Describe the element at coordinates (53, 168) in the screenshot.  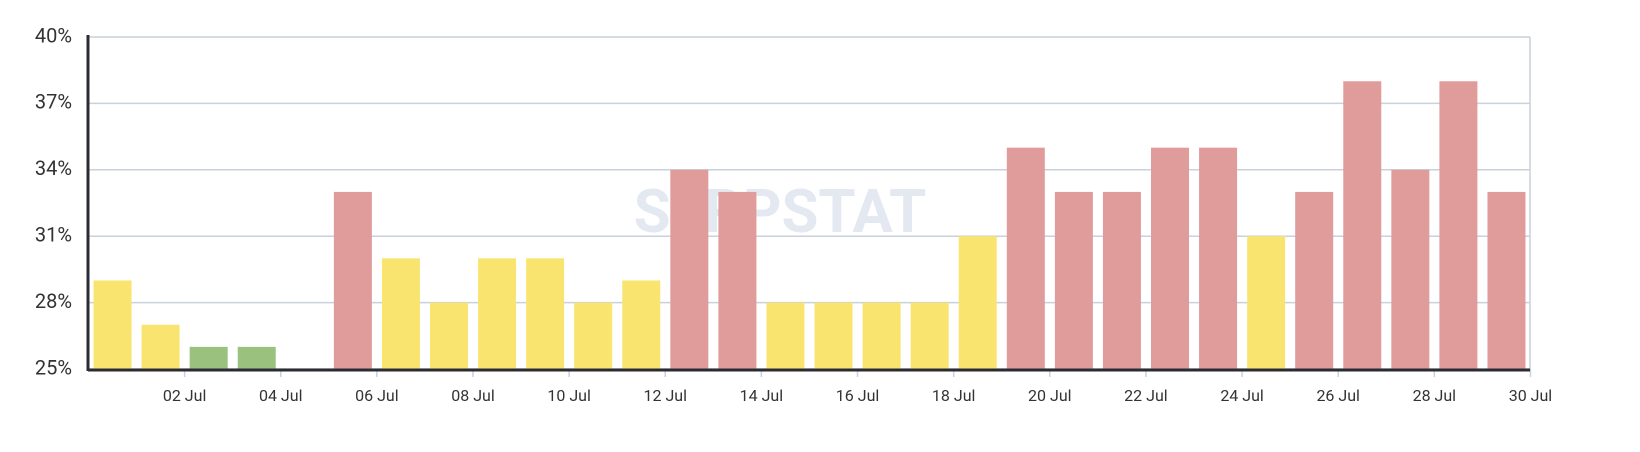
I see `y-tick-label: 34%` at that location.